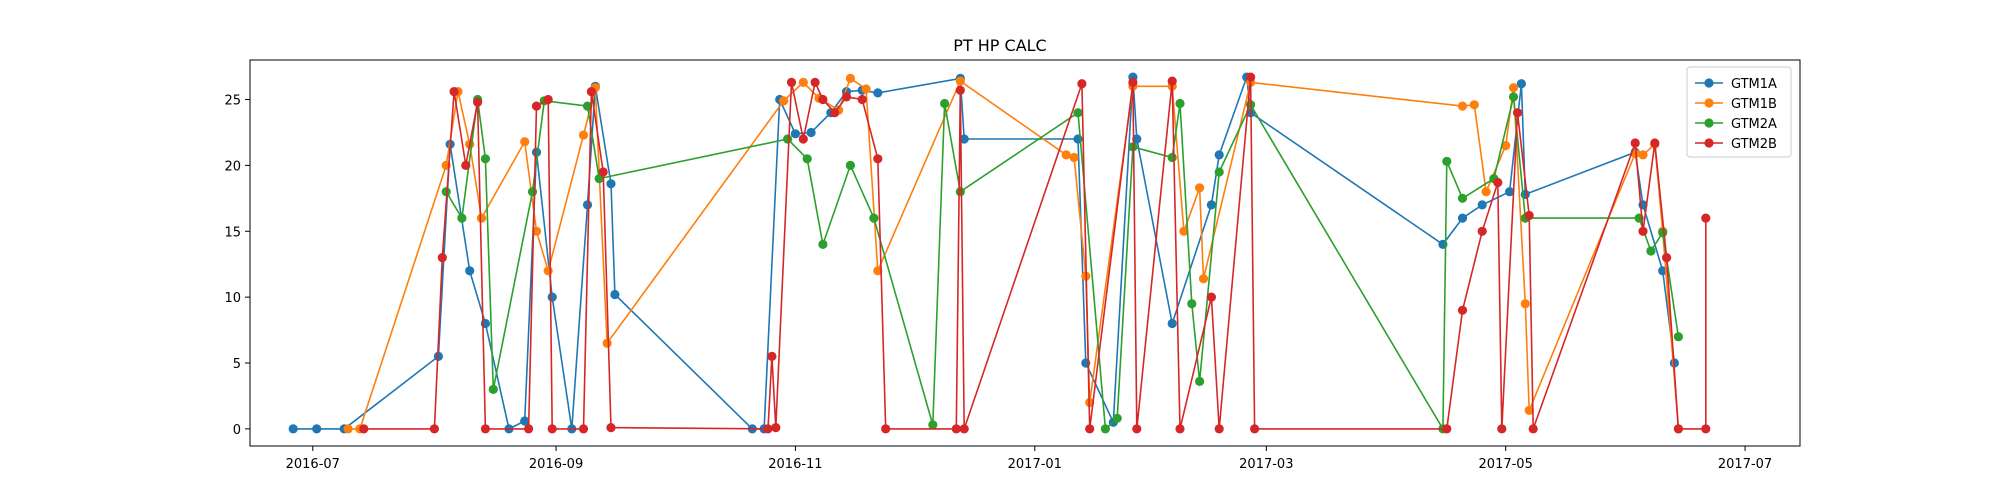 The height and width of the screenshot is (500, 2000). Describe the element at coordinates (232, 166) in the screenshot. I see `y-tick-label-4: 20` at that location.